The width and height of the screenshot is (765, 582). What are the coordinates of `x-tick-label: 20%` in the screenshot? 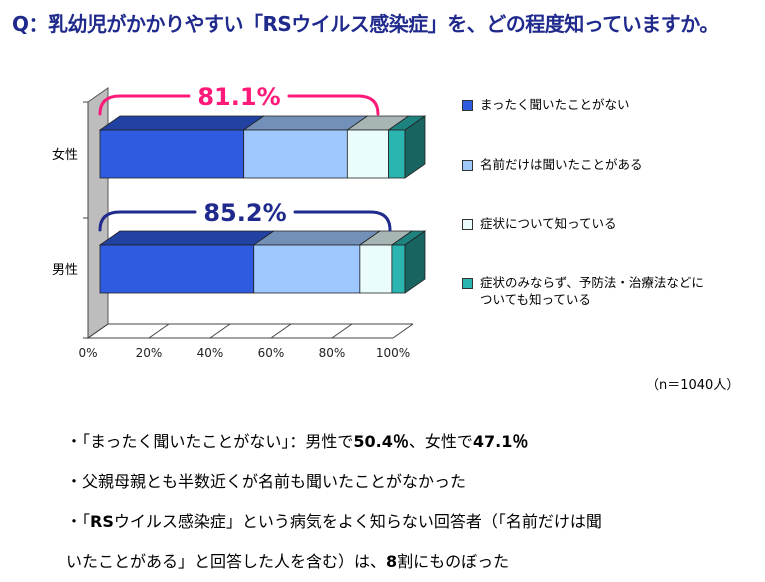 It's located at (149, 353).